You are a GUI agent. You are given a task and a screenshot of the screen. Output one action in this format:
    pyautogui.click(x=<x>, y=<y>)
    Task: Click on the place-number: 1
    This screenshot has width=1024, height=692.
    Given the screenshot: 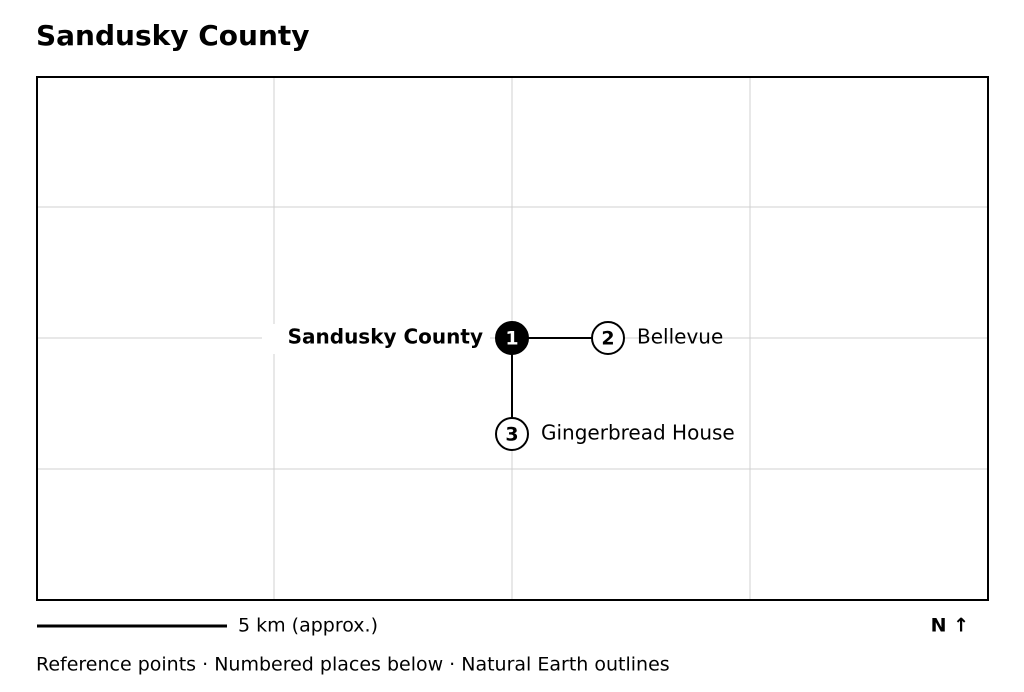 What is the action you would take?
    pyautogui.click(x=511, y=339)
    